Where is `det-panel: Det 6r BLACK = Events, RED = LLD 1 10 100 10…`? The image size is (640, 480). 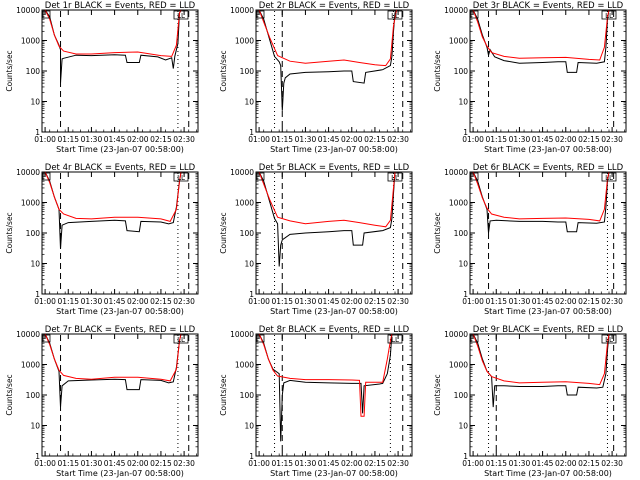
det-panel: Det 6r BLACK = Events, RED = LLD 1 10 100 10… is located at coordinates (530, 239).